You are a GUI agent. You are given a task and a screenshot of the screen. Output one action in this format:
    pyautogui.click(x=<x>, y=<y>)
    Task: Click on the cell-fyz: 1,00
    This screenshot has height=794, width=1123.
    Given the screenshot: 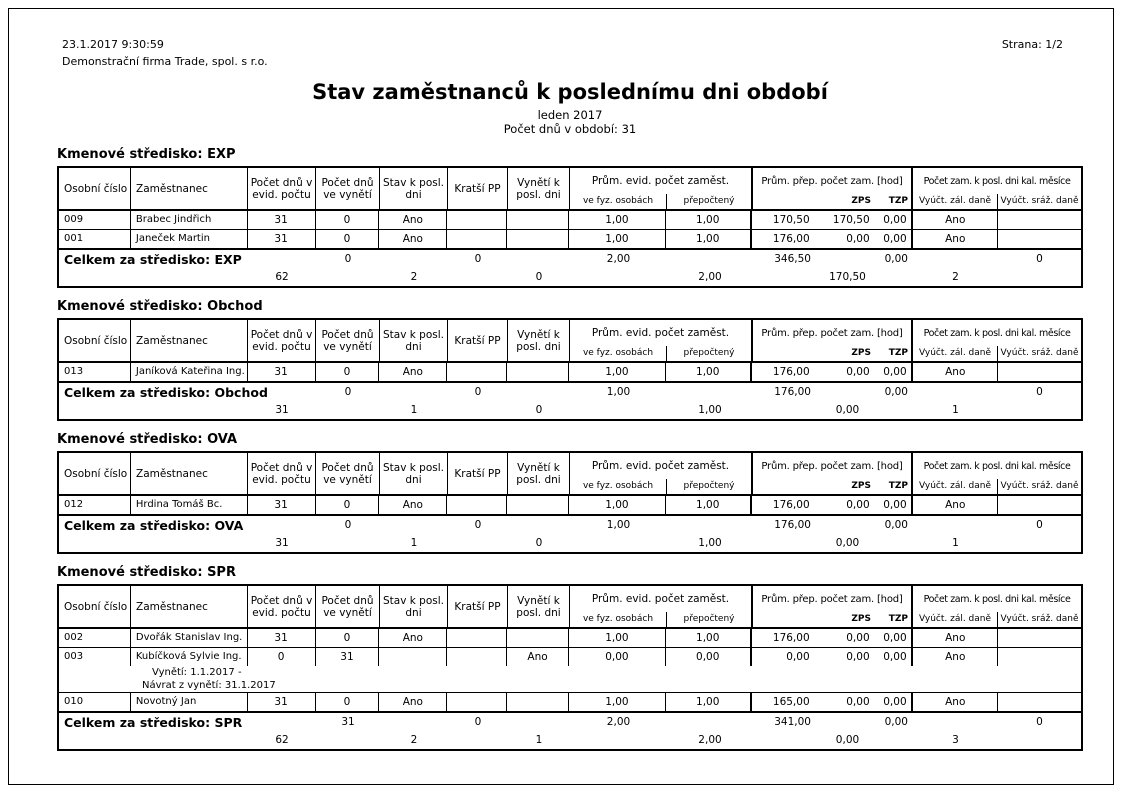 What is the action you would take?
    pyautogui.click(x=617, y=505)
    